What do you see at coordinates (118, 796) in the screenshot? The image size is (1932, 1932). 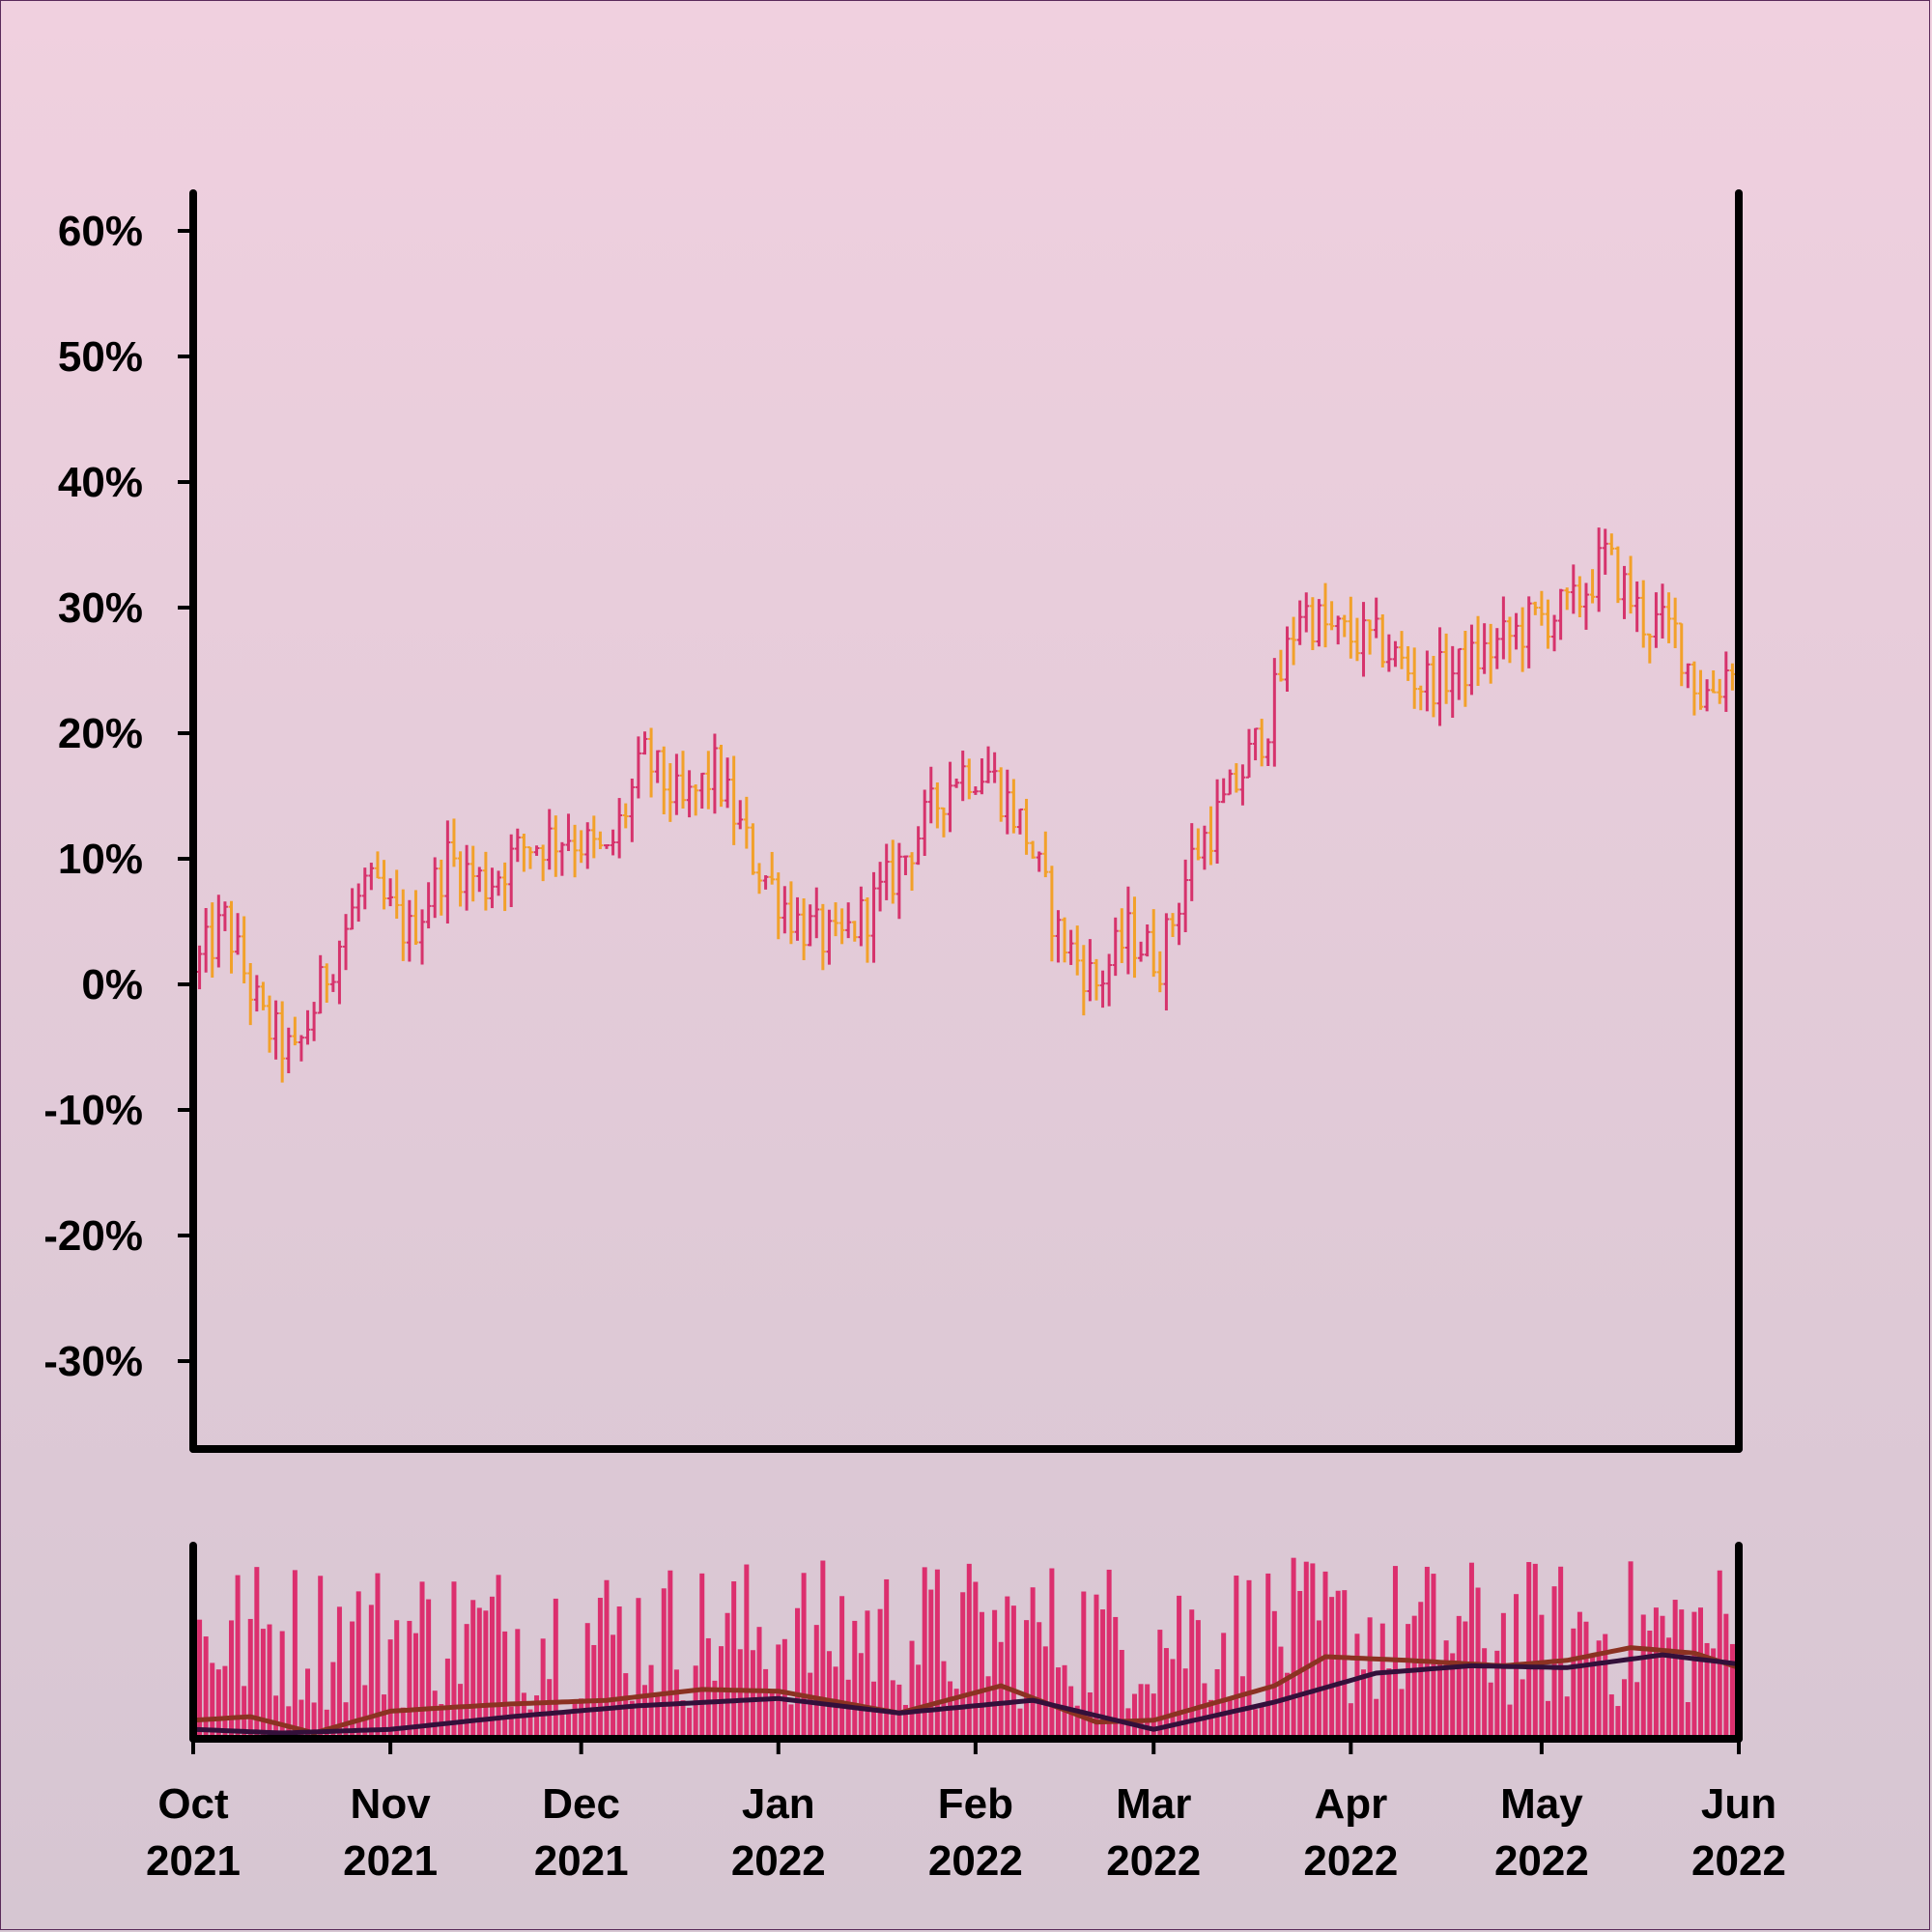 I see `y-axis-ticks: 60% 50% 40% 30% 20% 10% 0% -10% -20% -30%` at bounding box center [118, 796].